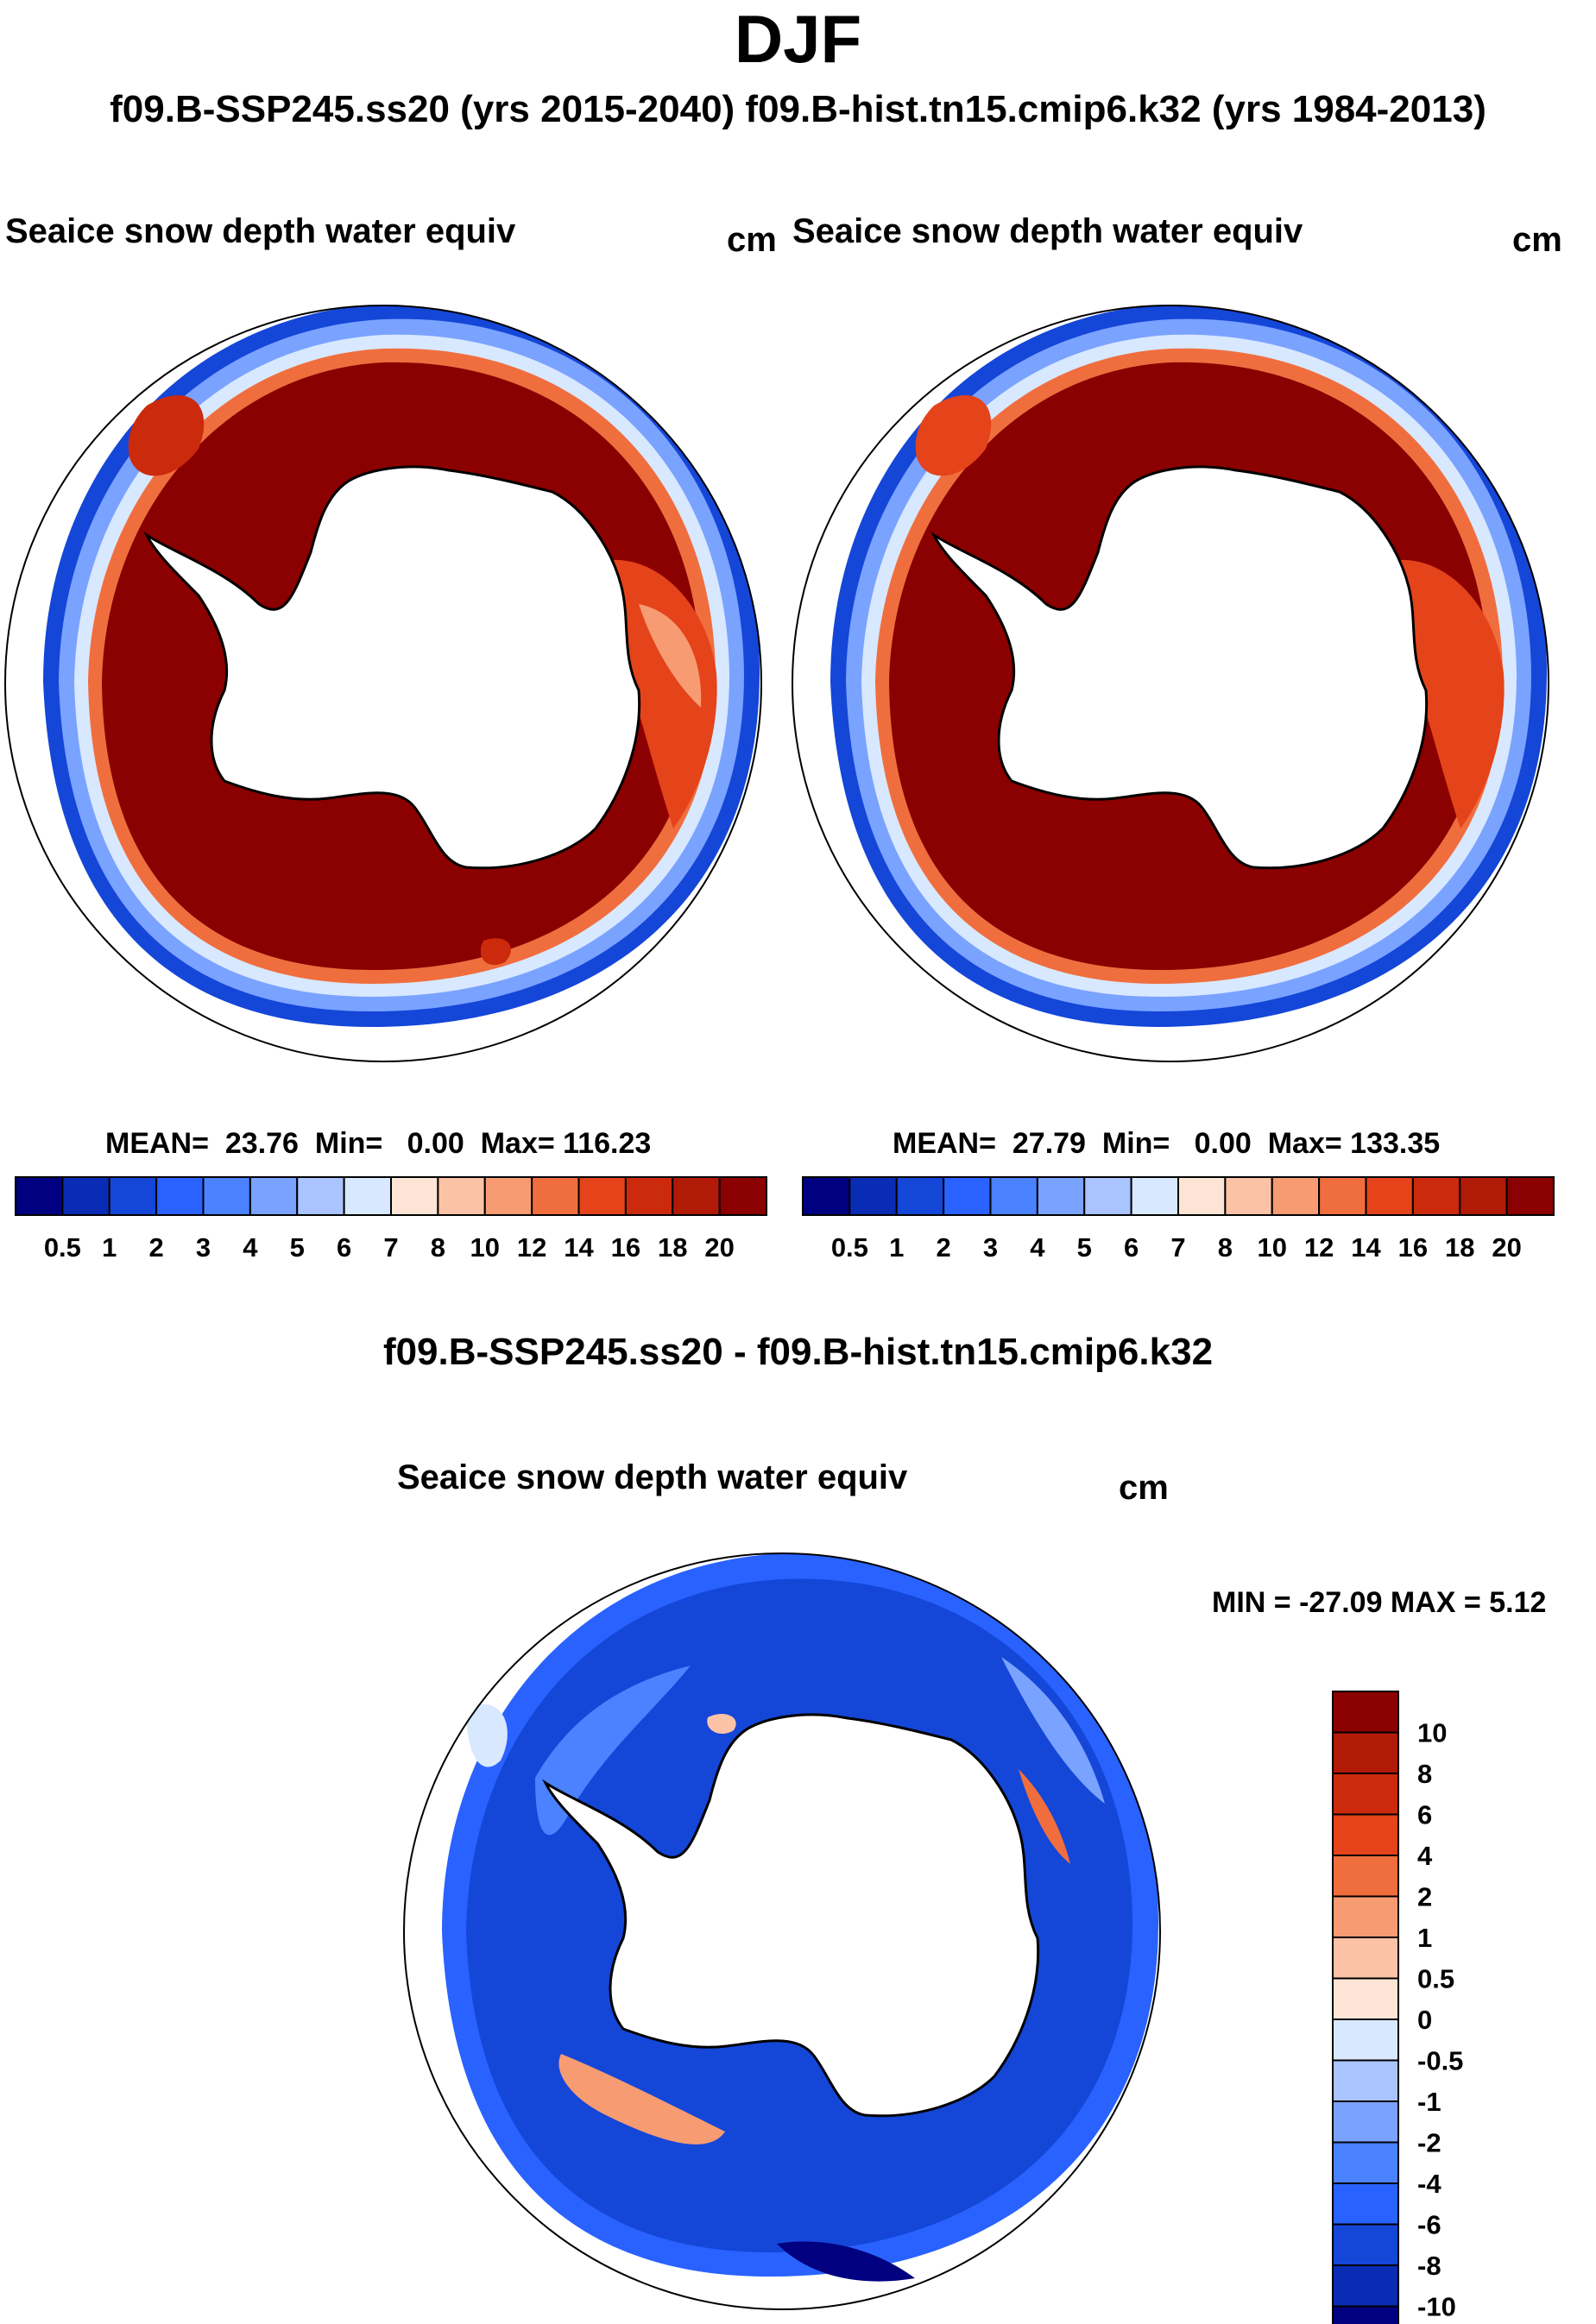 The image size is (1596, 2324). What do you see at coordinates (1179, 667) in the screenshot?
I see `right-antarctica-continent` at bounding box center [1179, 667].